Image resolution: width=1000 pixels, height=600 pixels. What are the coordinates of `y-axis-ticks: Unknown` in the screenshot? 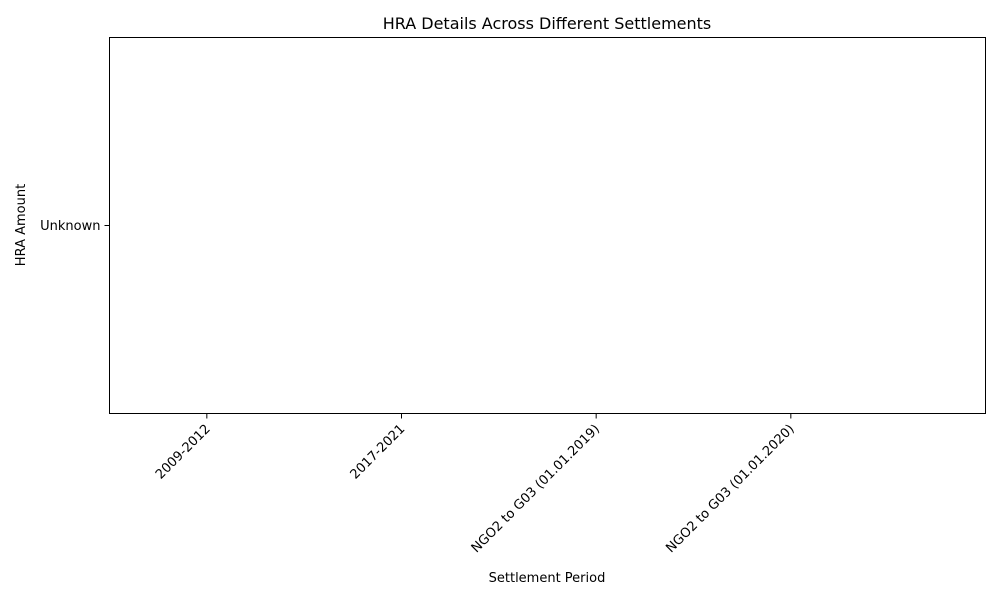 It's located at (75, 226).